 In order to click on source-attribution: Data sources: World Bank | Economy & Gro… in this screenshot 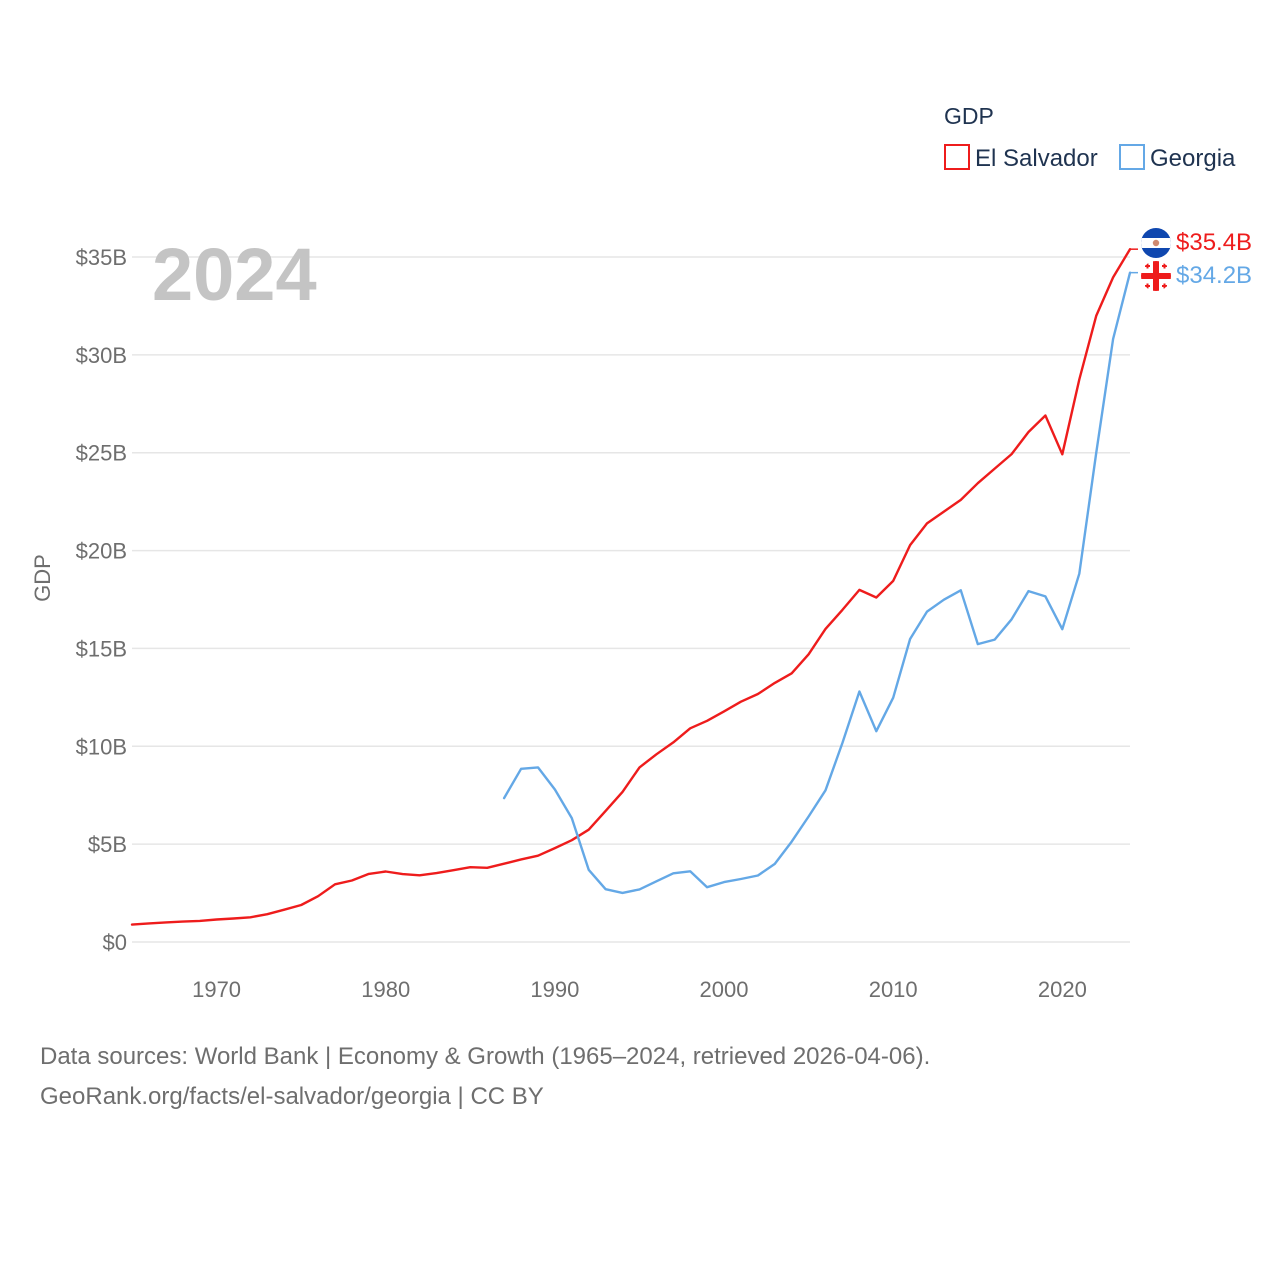, I will do `click(485, 1056)`.